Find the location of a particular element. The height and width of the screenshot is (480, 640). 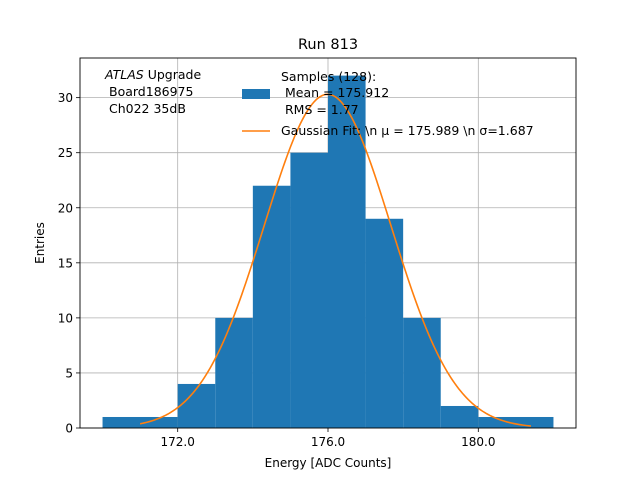

legend-histogram-line-1: Samples (128): is located at coordinates (328, 76).